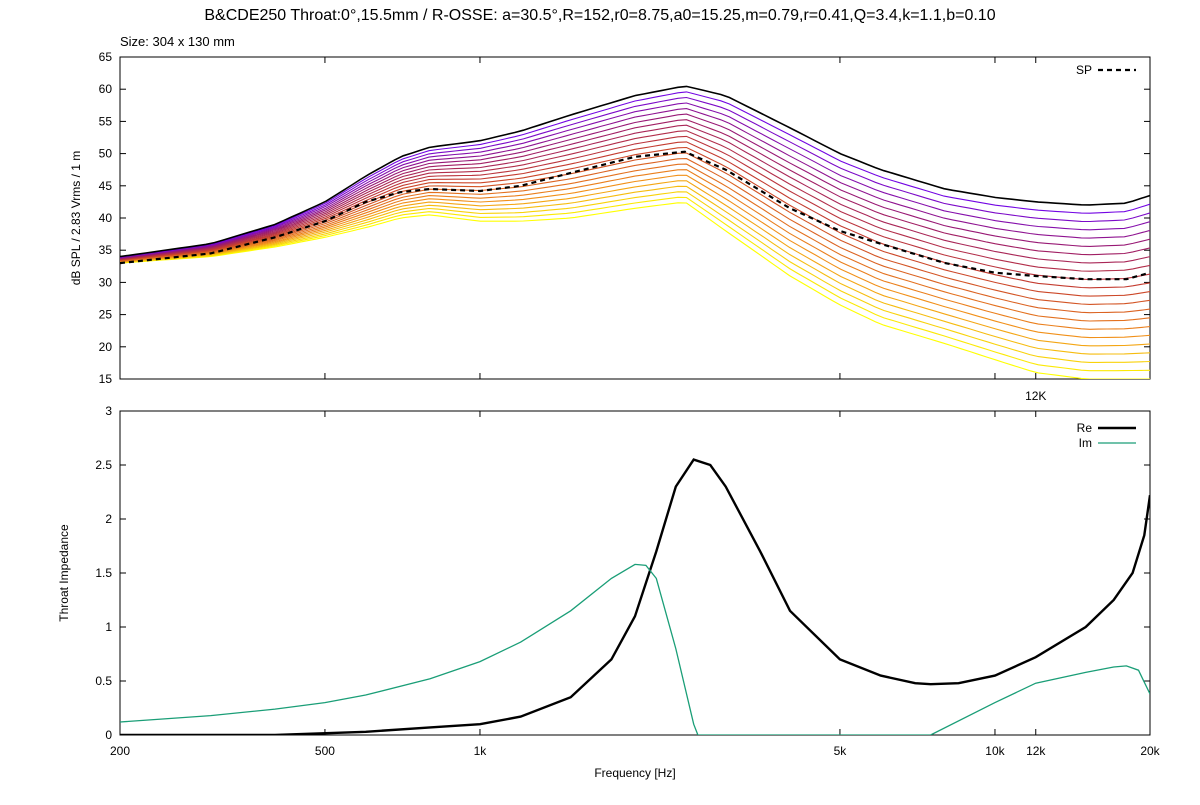 This screenshot has height=805, width=1200. Describe the element at coordinates (634, 773) in the screenshot. I see `x-axis-label: Frequency [Hz]` at that location.